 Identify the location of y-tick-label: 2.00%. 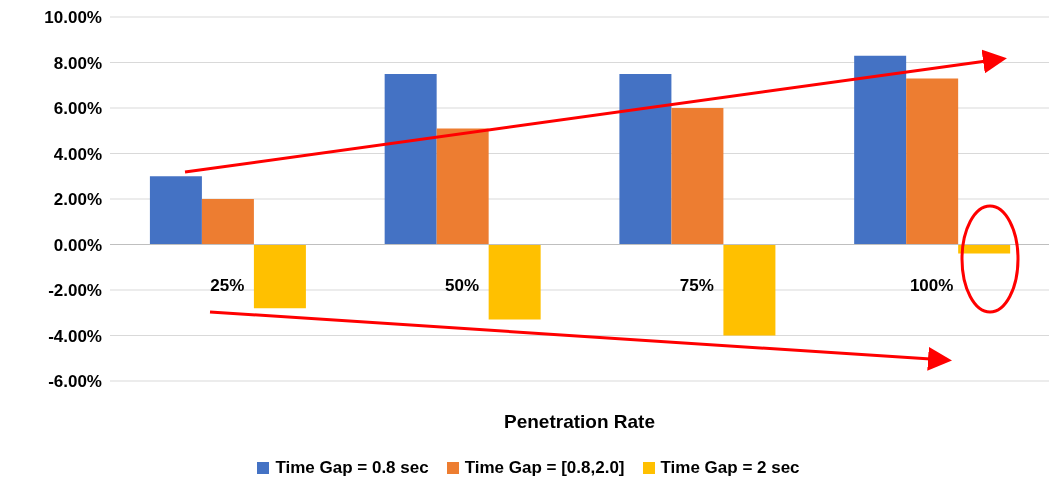
(77, 200).